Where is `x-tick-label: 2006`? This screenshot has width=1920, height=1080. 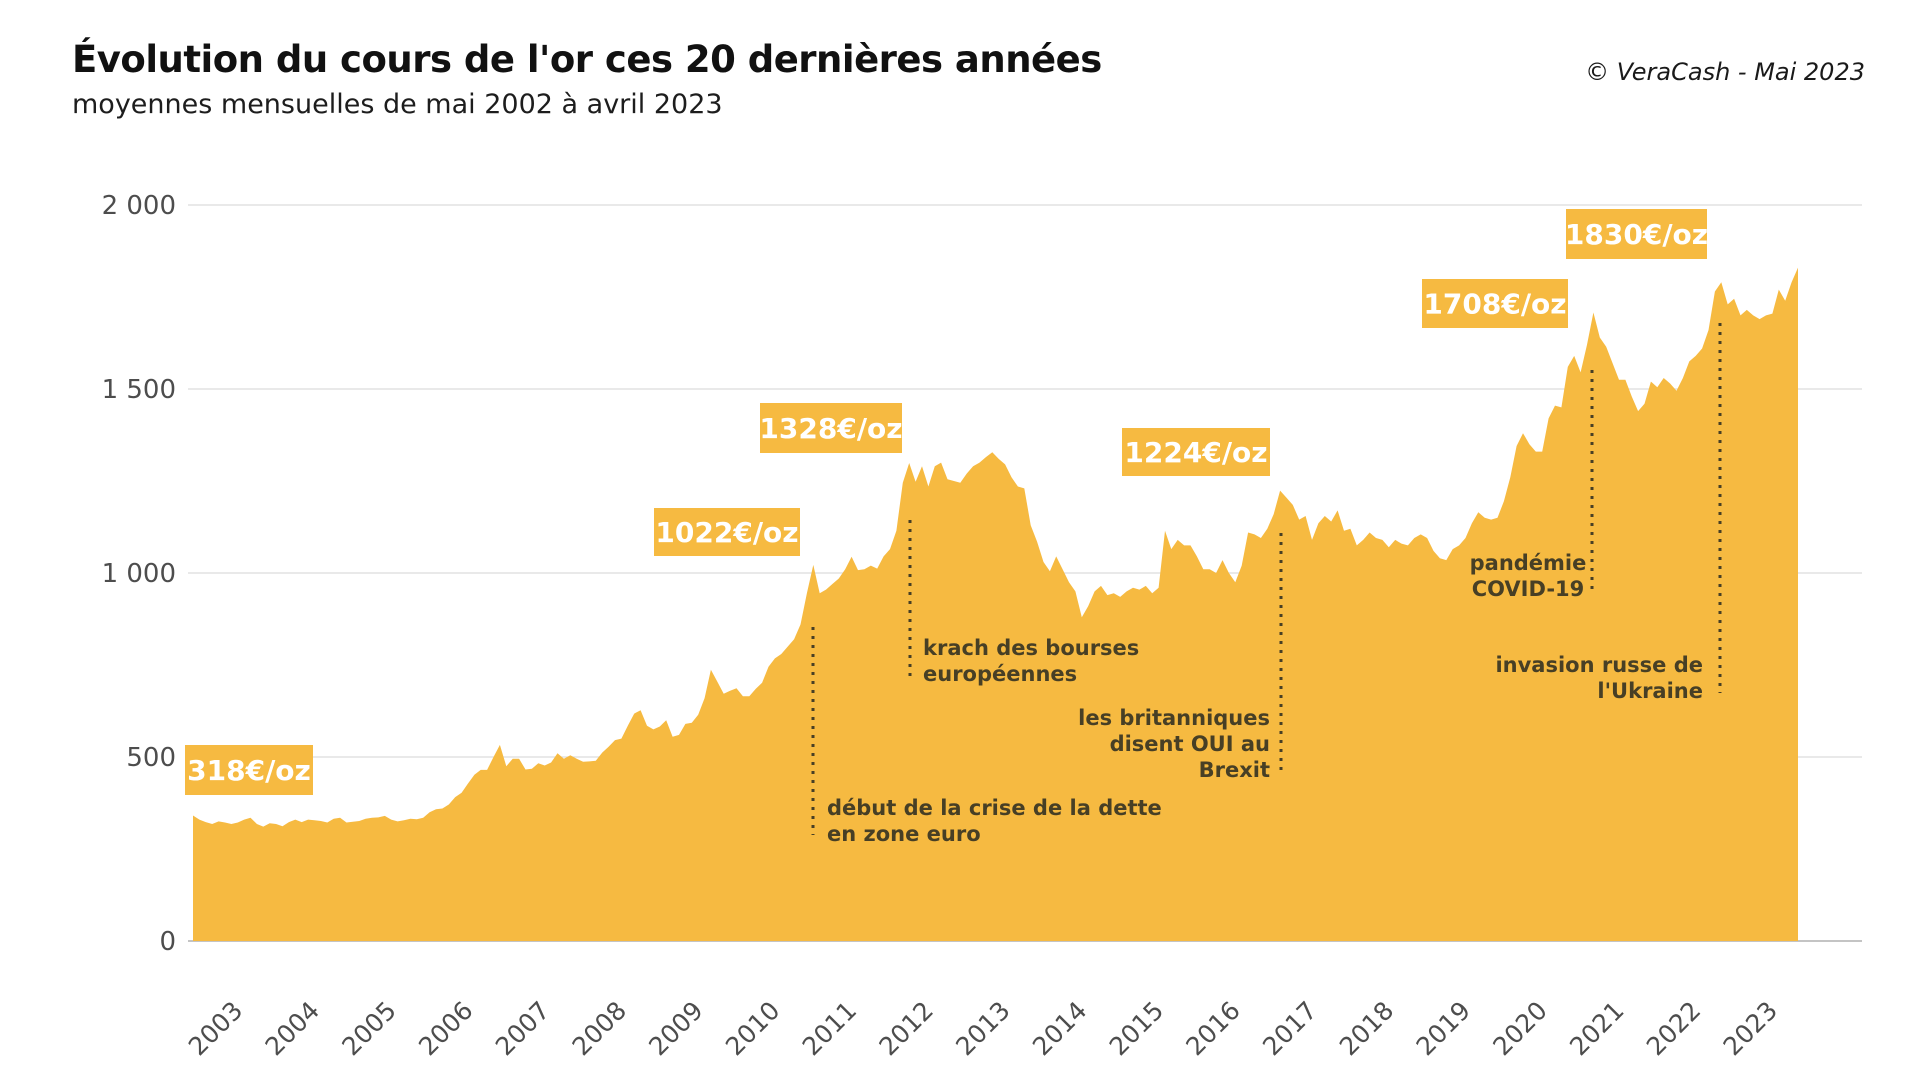
x-tick-label: 2006 is located at coordinates (445, 1028).